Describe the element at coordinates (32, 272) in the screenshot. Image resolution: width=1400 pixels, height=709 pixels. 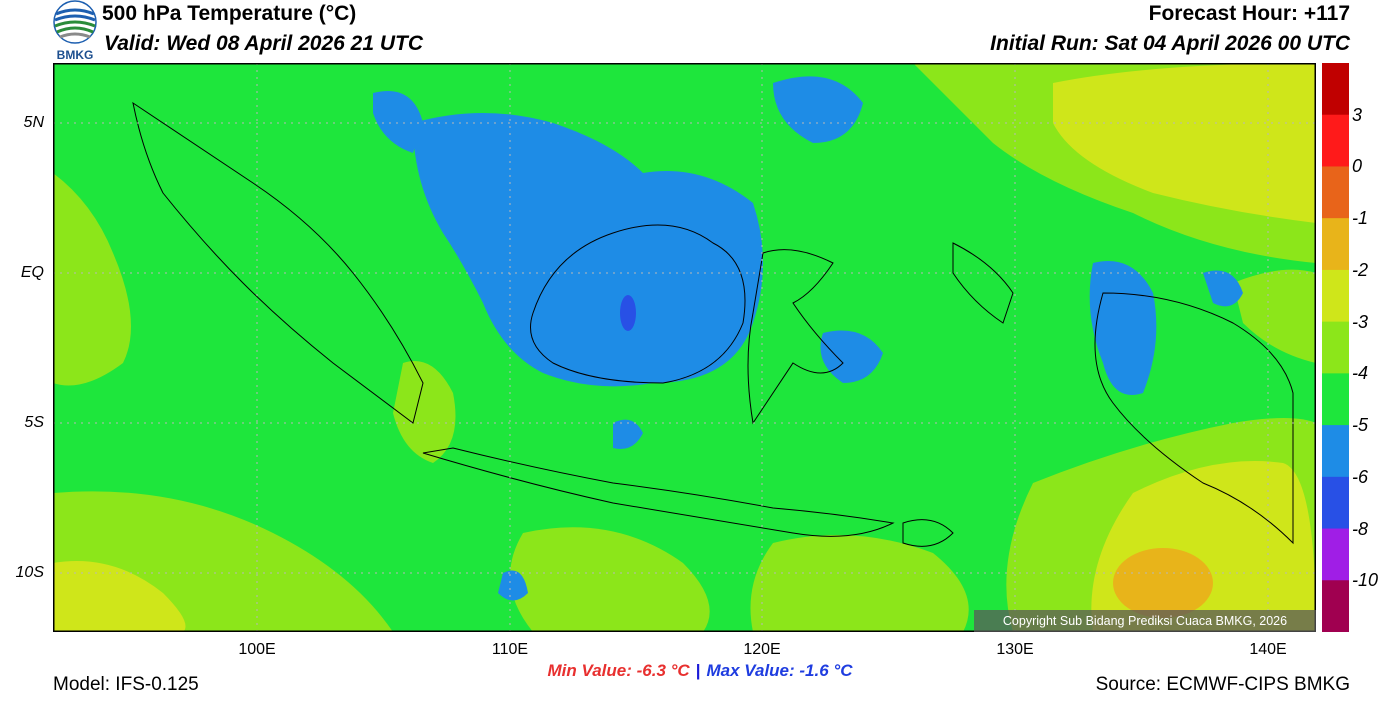
I see `lat-label-eq: EQ` at that location.